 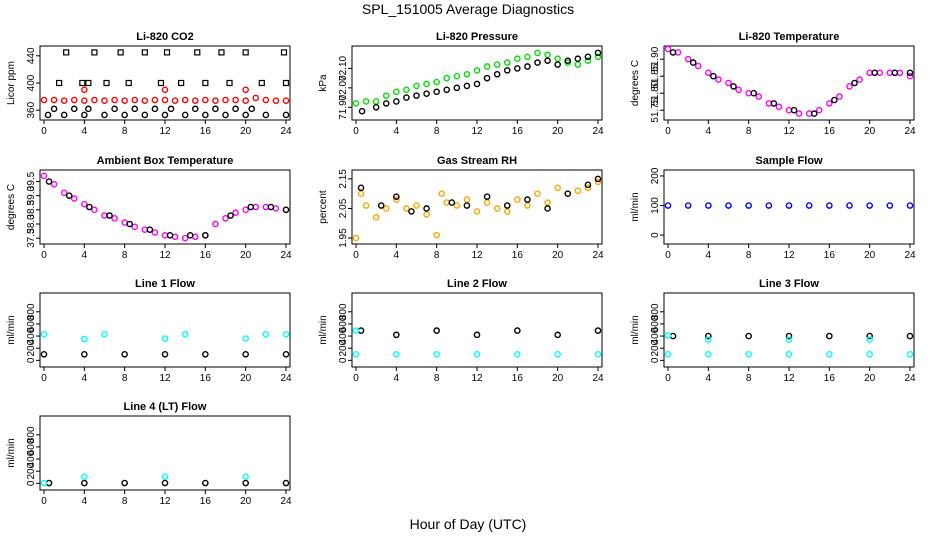 What do you see at coordinates (165, 161) in the screenshot?
I see `plot-title: Ambient Box Temperature` at bounding box center [165, 161].